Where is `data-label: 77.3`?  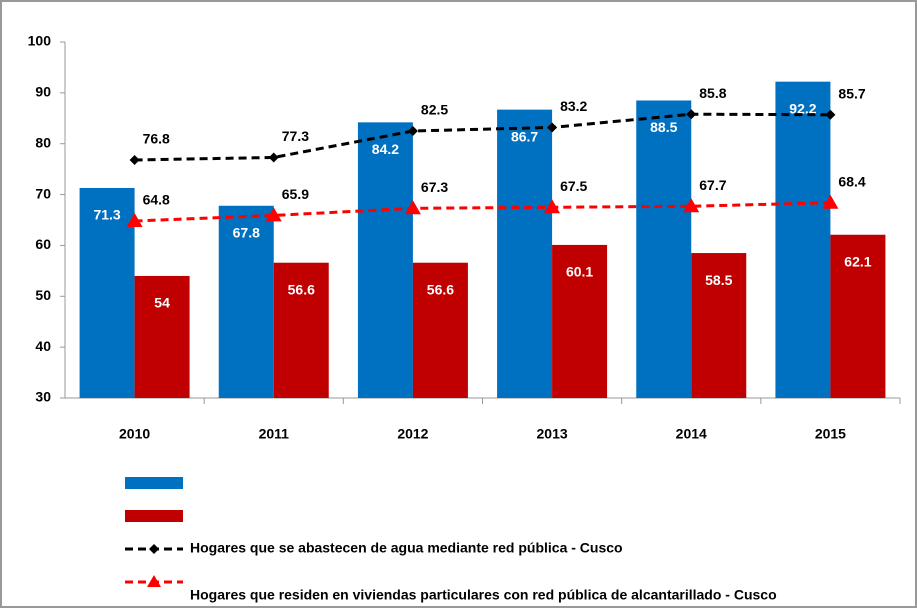 data-label: 77.3 is located at coordinates (295, 136).